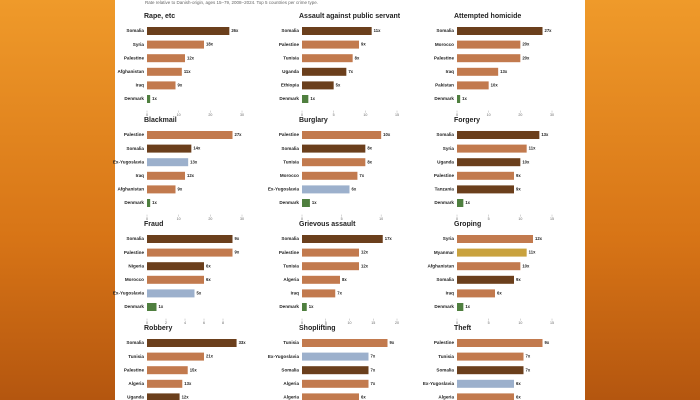 This screenshot has width=700, height=400. What do you see at coordinates (242, 115) in the screenshot?
I see `x-tick-label: 30` at bounding box center [242, 115].